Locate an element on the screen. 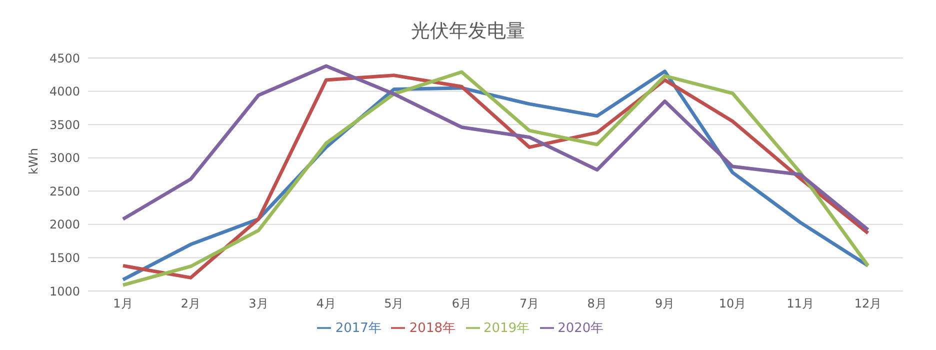  x-tick-label: 6月 is located at coordinates (462, 303).